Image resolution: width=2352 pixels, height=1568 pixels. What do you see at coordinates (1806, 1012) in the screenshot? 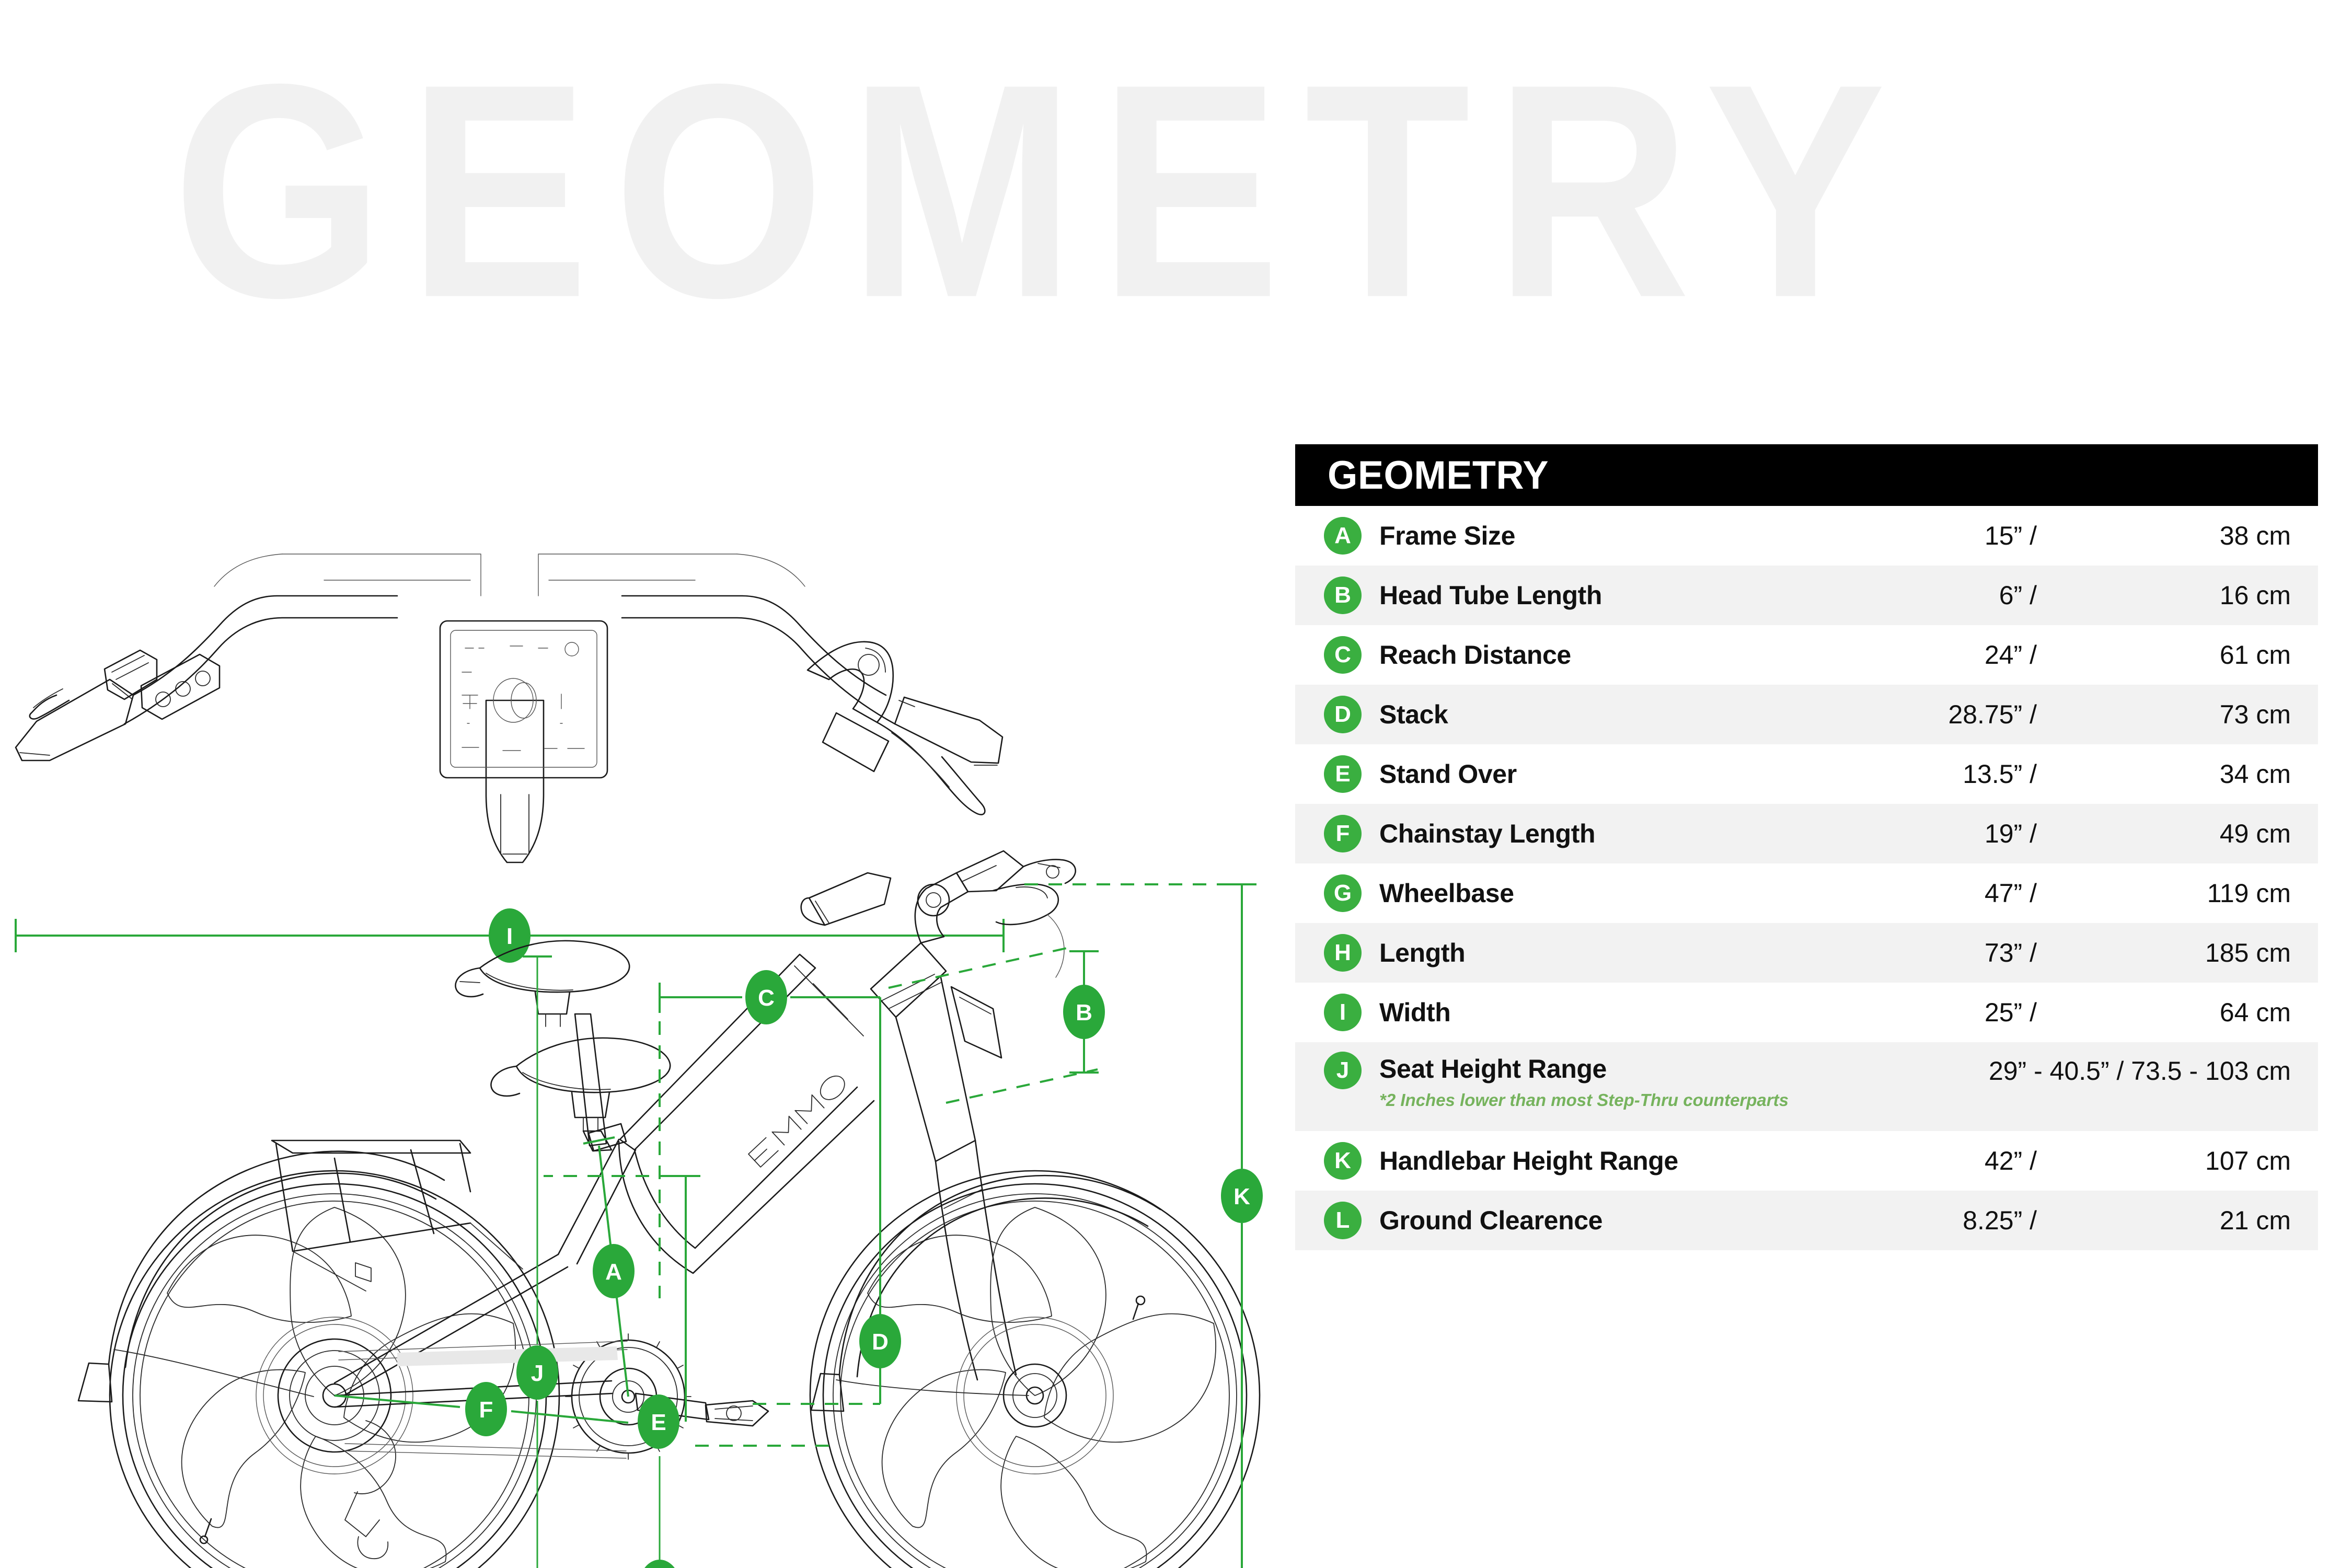
I see `table-row: I Width 25” / 64 cm` at bounding box center [1806, 1012].